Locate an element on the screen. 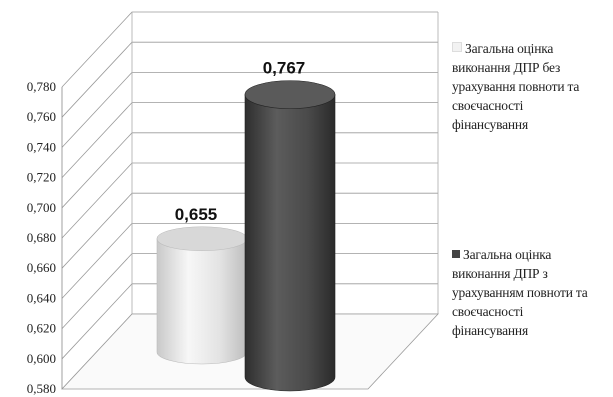 The width and height of the screenshot is (613, 397). y-tick-label: 0,580 is located at coordinates (41, 388).